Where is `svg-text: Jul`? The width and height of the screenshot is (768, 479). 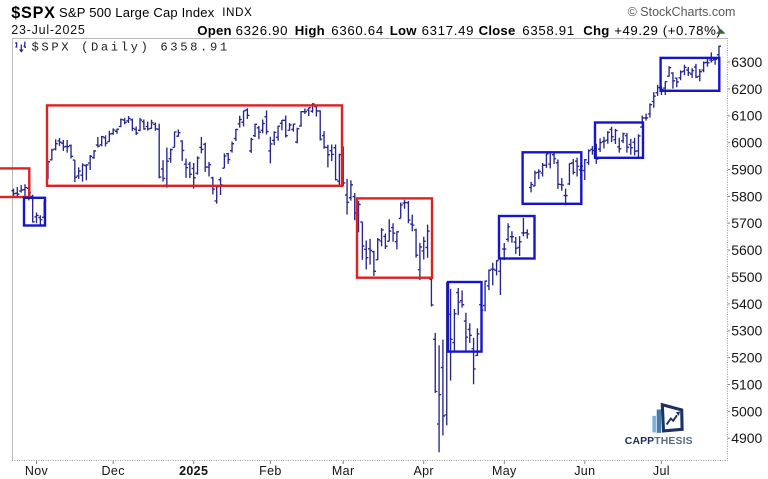
svg-text: Jul is located at coordinates (661, 471).